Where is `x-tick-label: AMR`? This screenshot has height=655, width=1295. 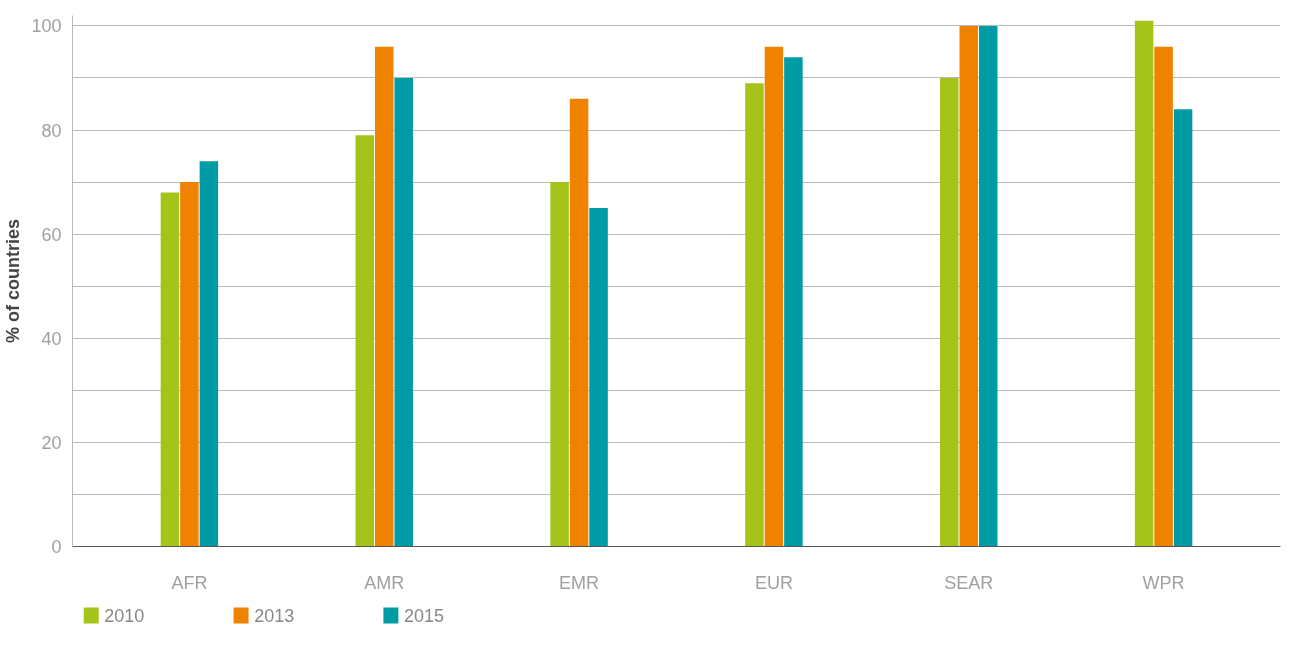
x-tick-label: AMR is located at coordinates (384, 582).